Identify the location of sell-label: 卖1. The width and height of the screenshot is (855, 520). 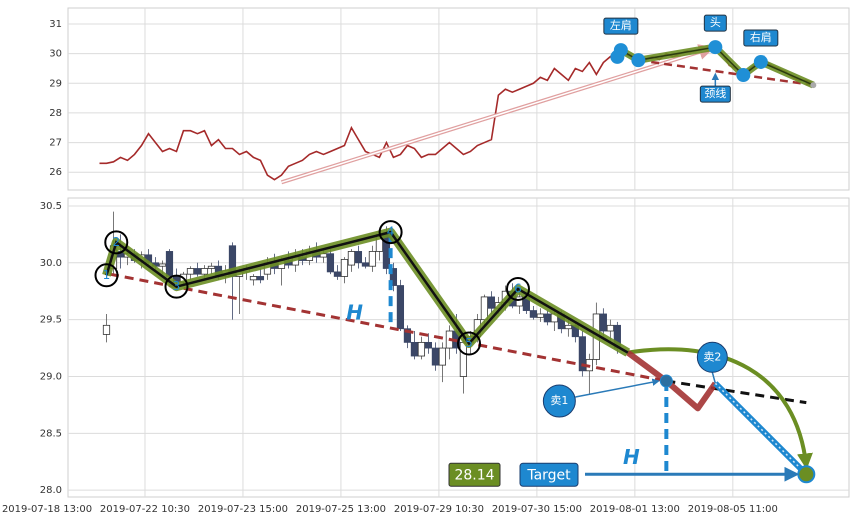
(559, 400).